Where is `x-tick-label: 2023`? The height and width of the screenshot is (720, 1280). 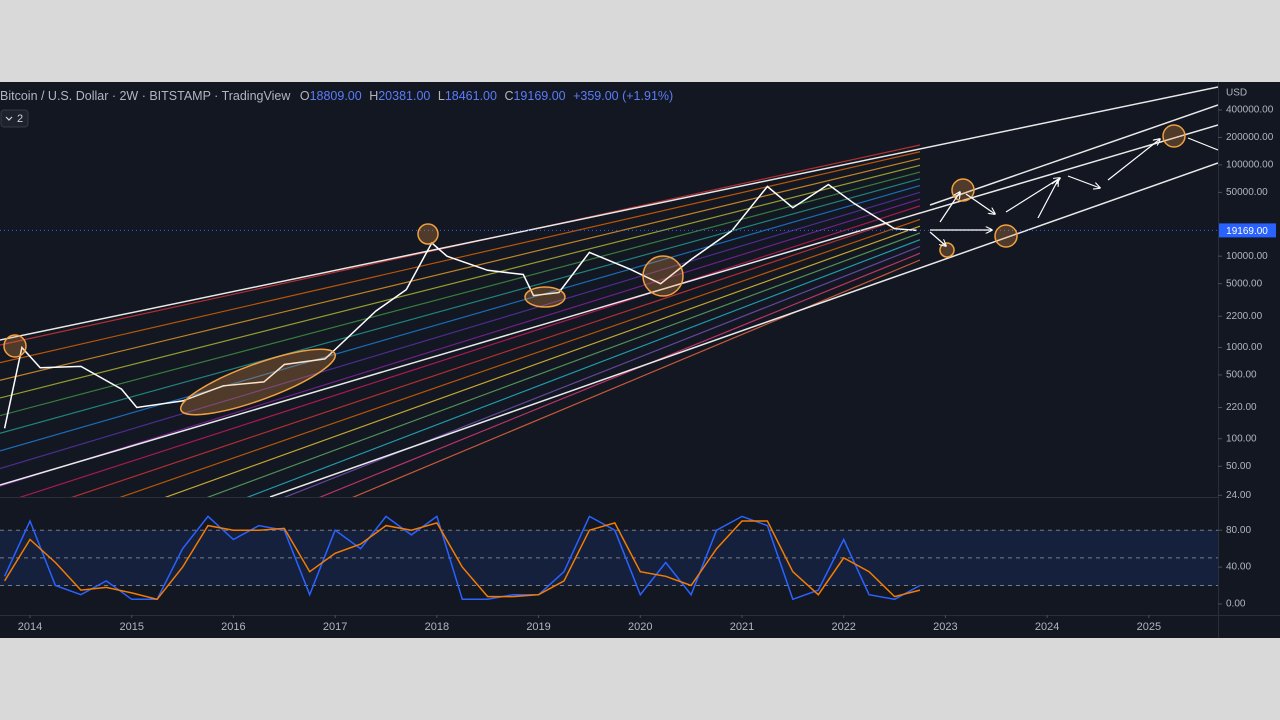
x-tick-label: 2023 is located at coordinates (945, 627).